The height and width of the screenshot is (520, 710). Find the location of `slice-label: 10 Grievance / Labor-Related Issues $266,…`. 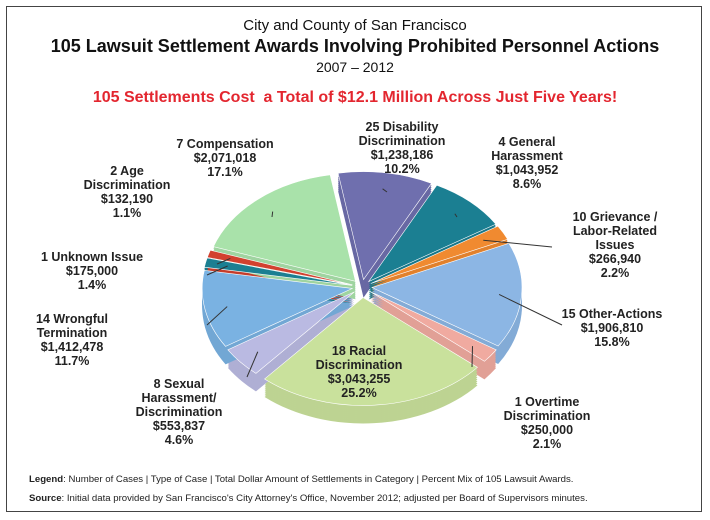

slice-label: 10 Grievance / Labor-Related Issues $266,… is located at coordinates (615, 245).